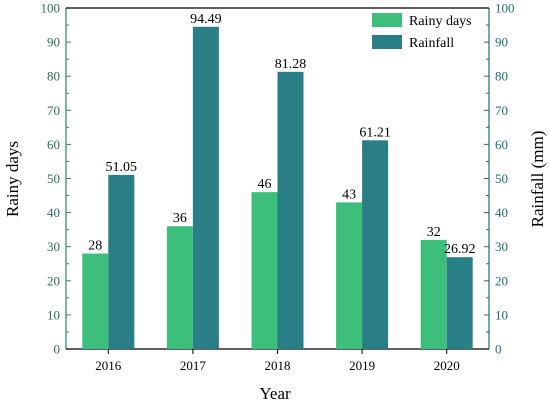 The image size is (550, 407). I want to click on right-tick-label: 20, so click(501, 280).